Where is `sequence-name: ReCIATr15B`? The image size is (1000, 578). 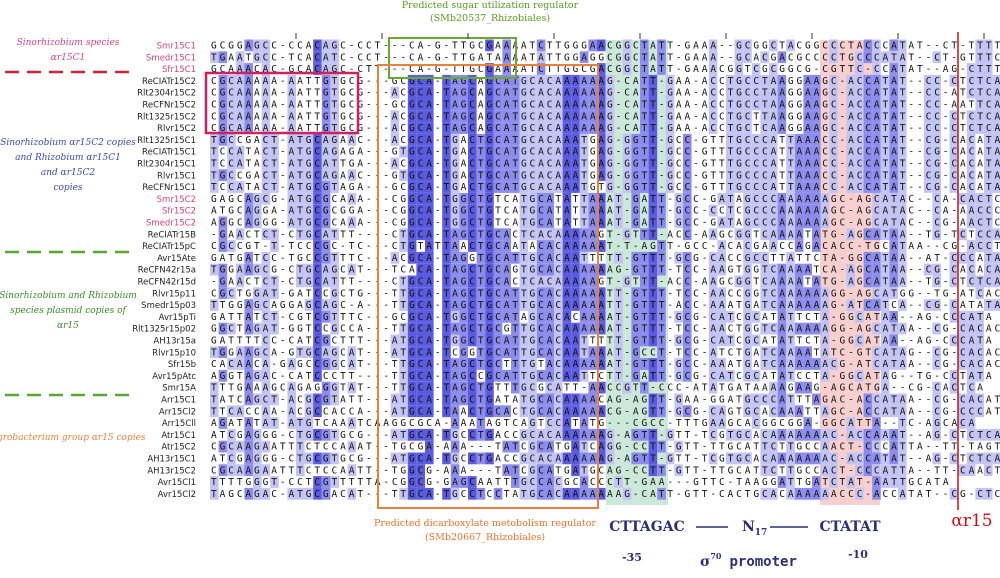
sequence-name: ReCIATr15B is located at coordinates (172, 235).